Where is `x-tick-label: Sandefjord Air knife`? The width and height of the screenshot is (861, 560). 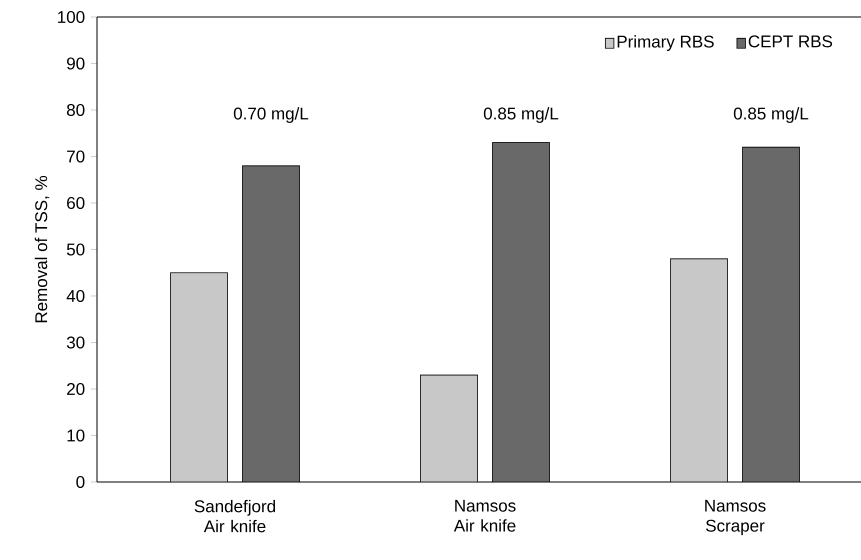 x-tick-label: Sandefjord Air knife is located at coordinates (235, 516).